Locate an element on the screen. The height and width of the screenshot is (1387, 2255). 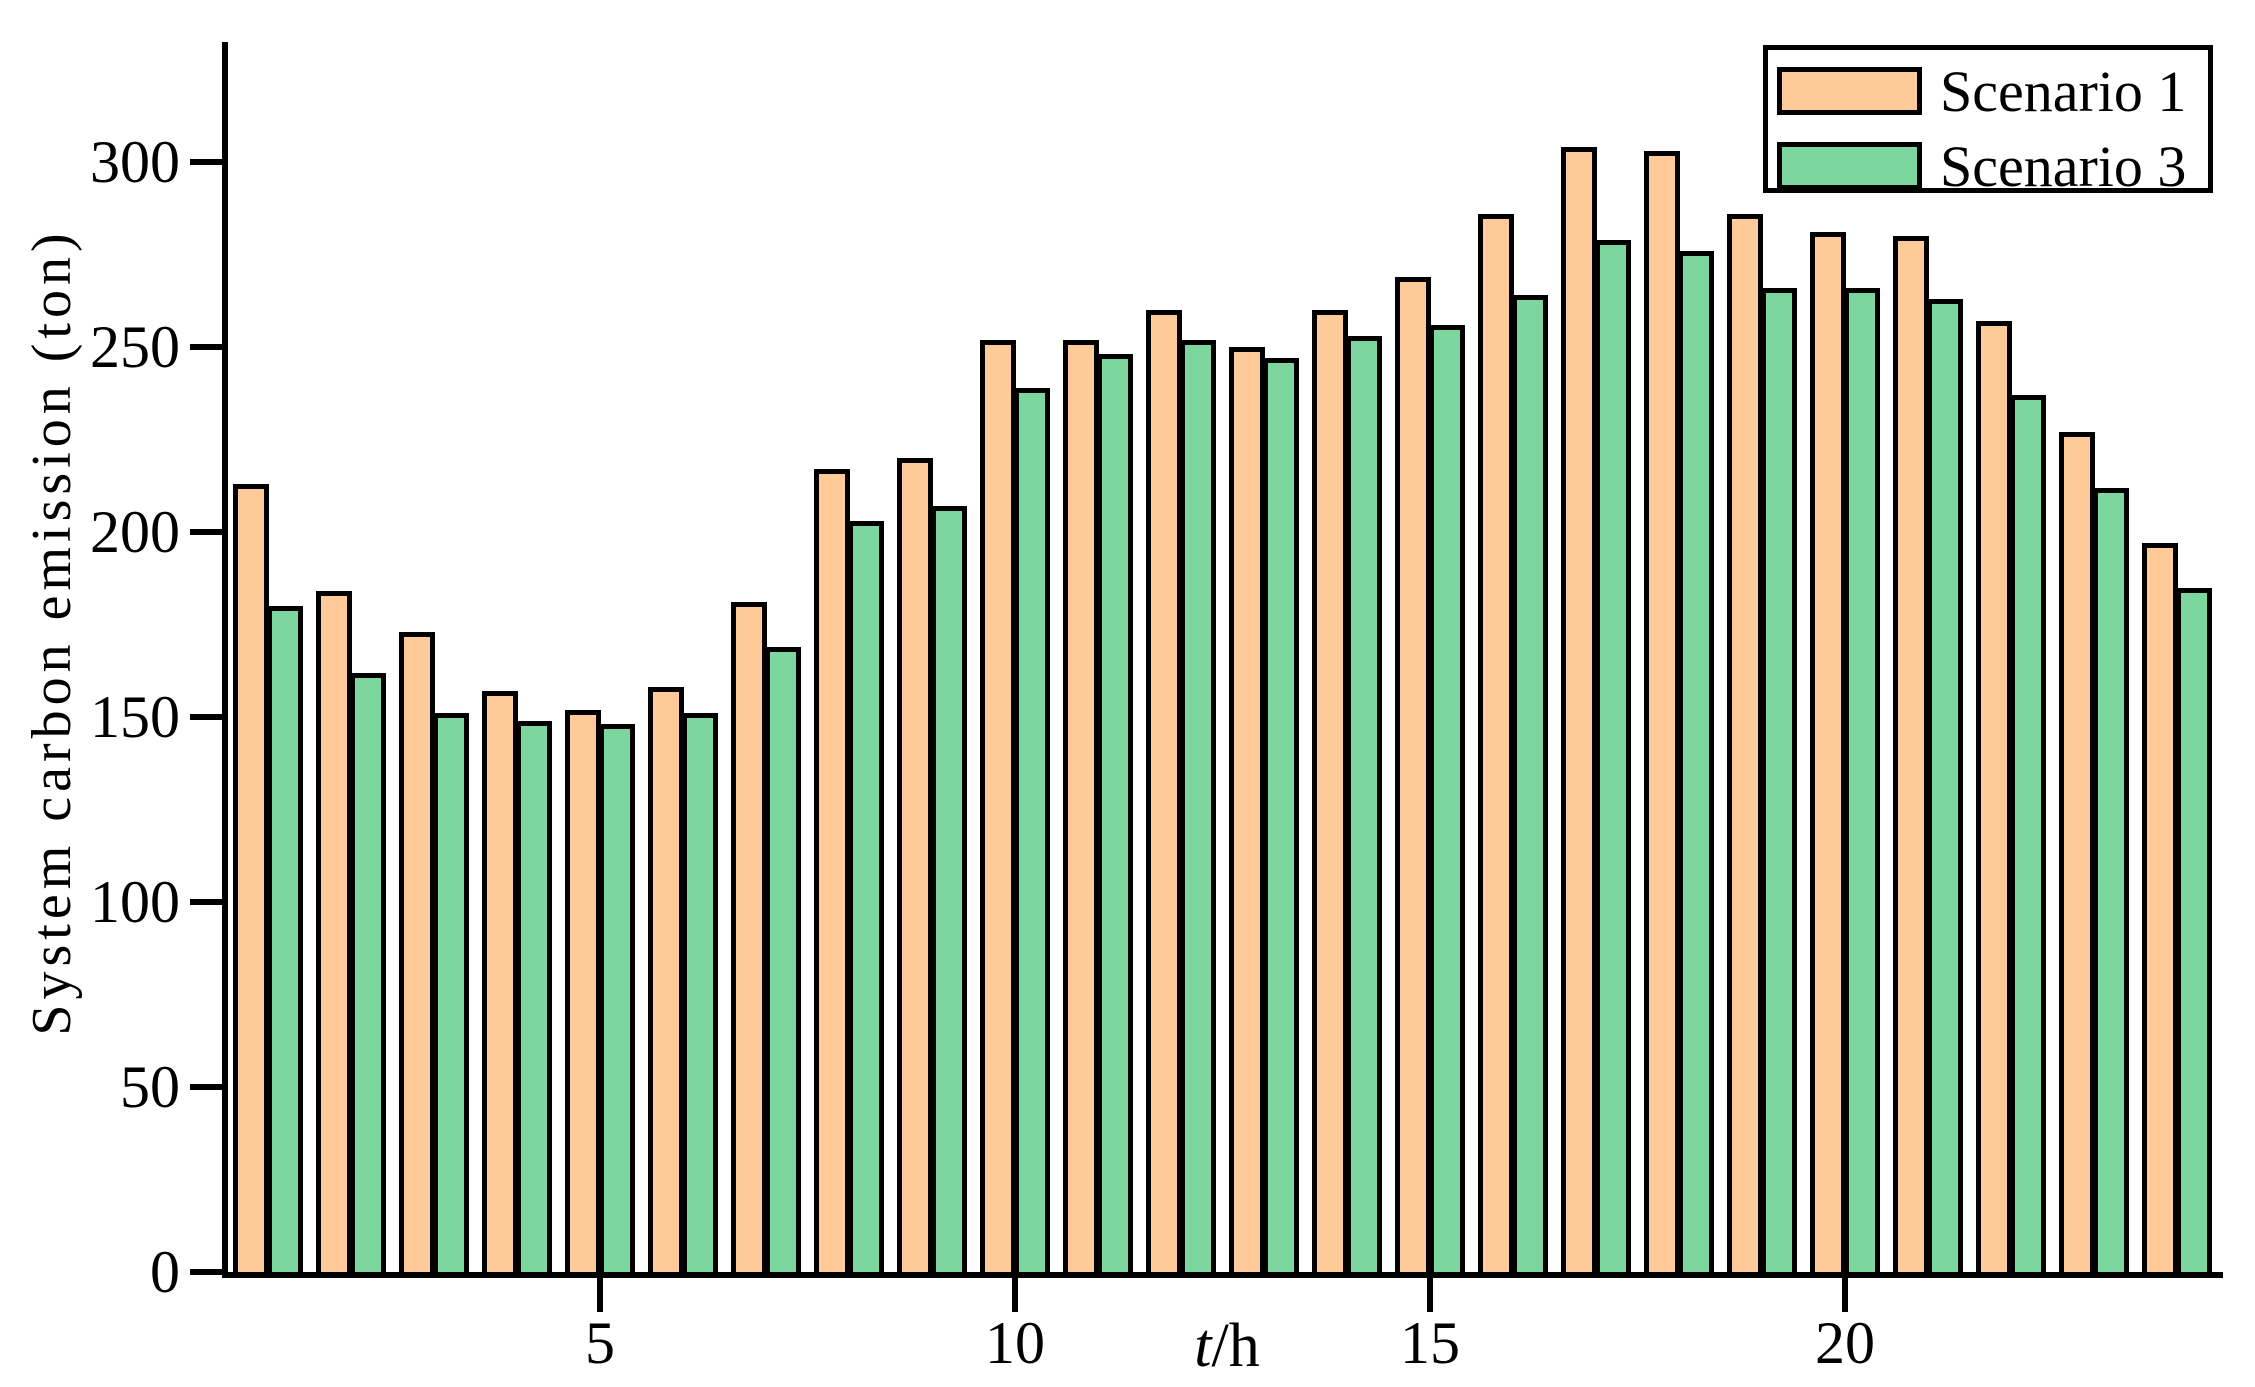
y-tick-label-50: 50 is located at coordinates (150, 1087).